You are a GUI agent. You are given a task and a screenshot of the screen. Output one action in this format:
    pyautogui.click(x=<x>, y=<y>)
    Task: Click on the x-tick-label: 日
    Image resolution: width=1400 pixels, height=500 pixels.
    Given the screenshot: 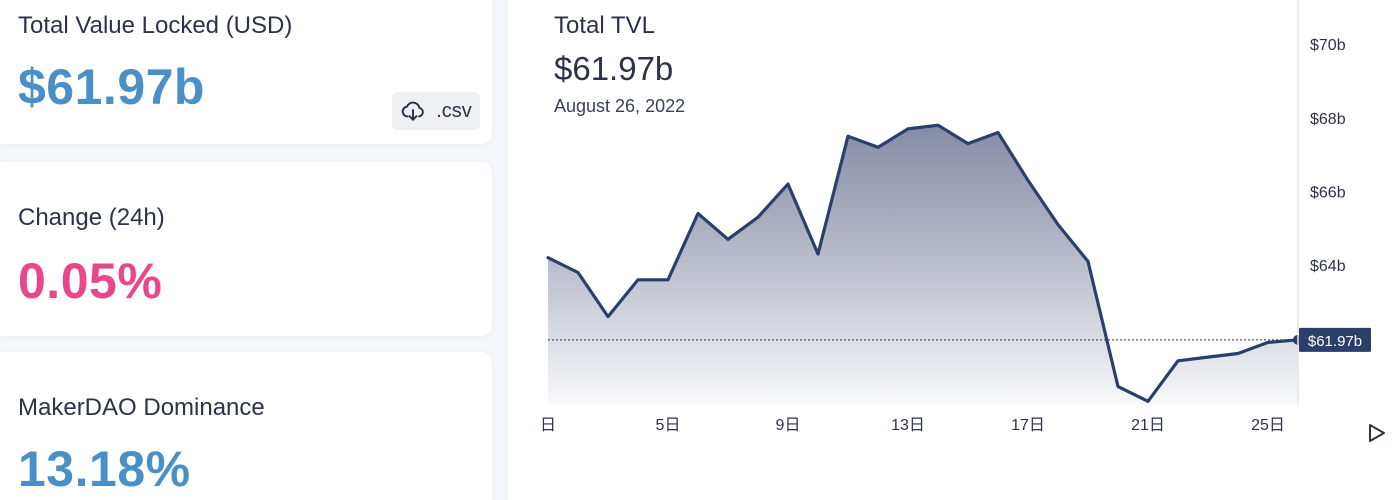 What is the action you would take?
    pyautogui.click(x=548, y=425)
    